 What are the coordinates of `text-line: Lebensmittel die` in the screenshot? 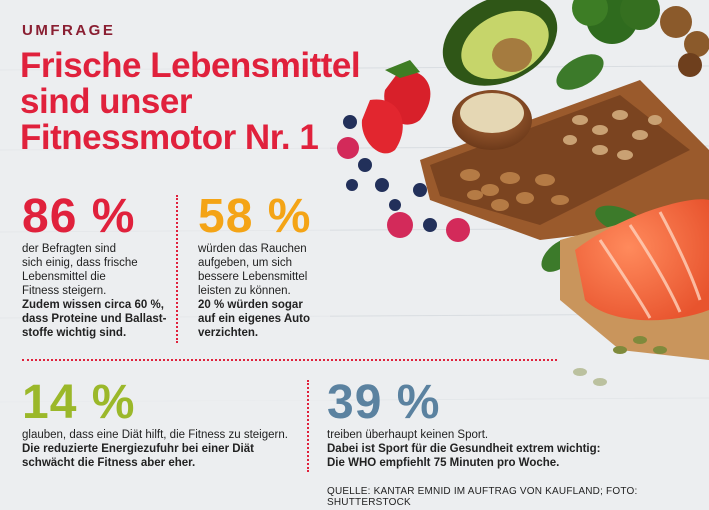 It's located at (64, 277).